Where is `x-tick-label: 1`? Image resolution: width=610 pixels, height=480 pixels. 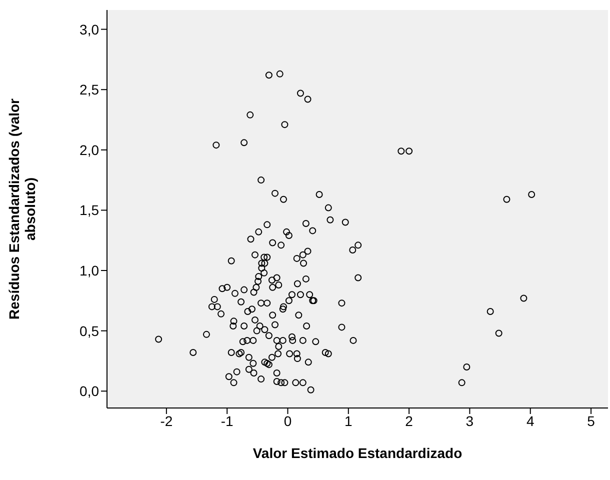
x-tick-label: 1 is located at coordinates (348, 420).